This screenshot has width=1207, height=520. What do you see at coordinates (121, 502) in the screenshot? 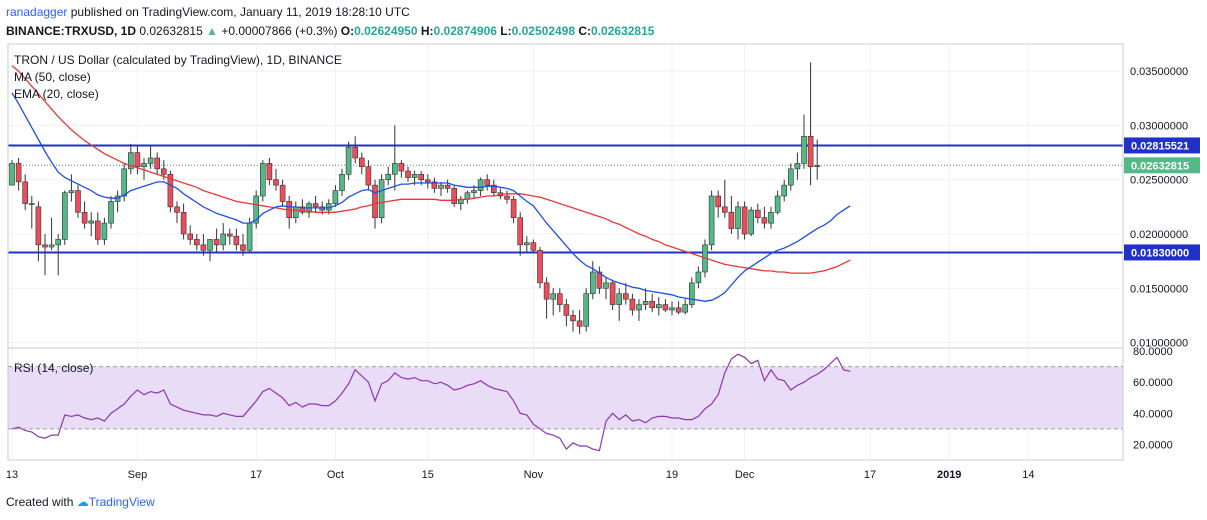
I see `tradingview-brand: TradingView` at bounding box center [121, 502].